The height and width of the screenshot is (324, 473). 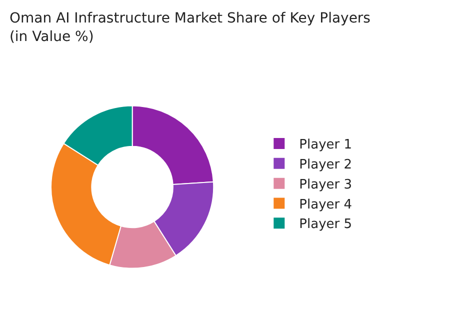 I want to click on chart-title: Oman AI Infrastructure Market Share of Key Players (in Value %), so click(x=189, y=27).